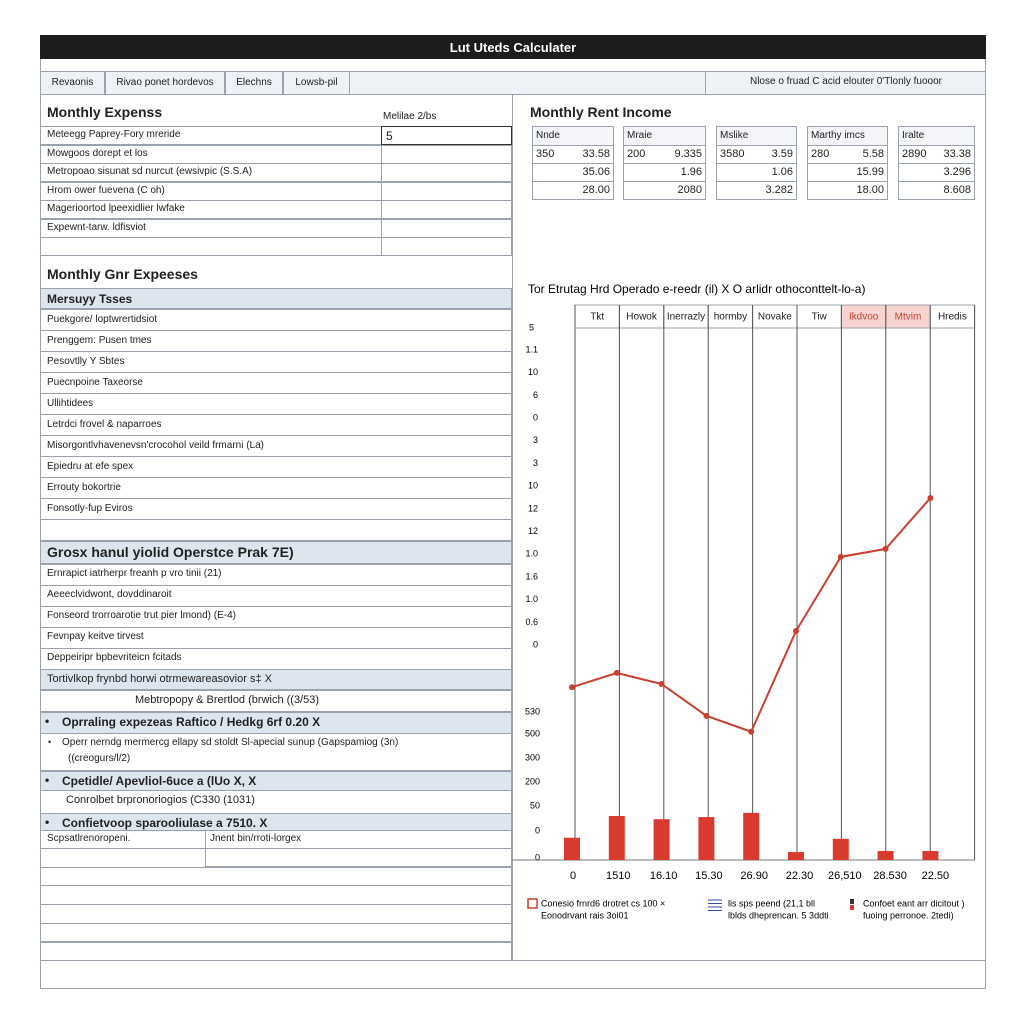  What do you see at coordinates (775, 317) in the screenshot?
I see `column-label: Novake` at bounding box center [775, 317].